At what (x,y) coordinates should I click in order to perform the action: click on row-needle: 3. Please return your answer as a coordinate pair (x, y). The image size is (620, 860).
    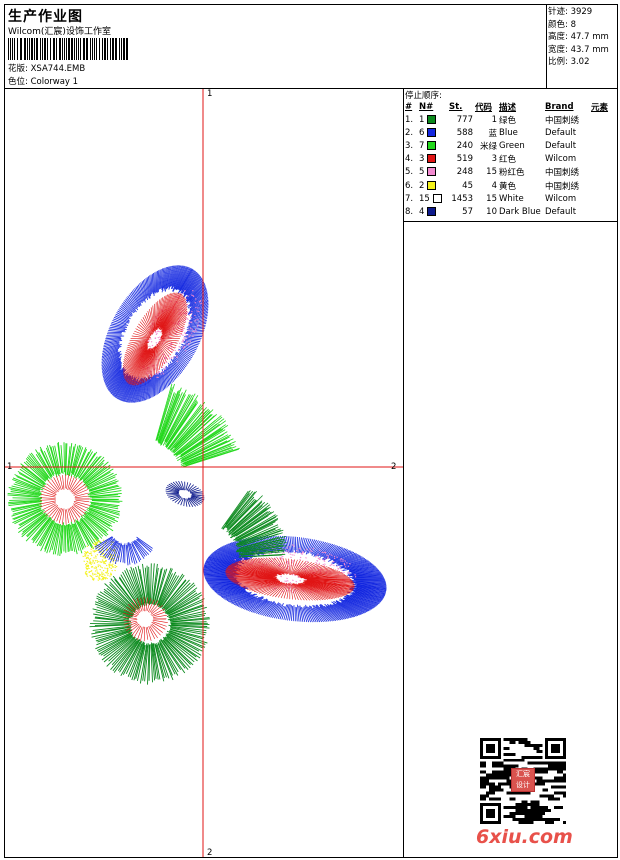
    Looking at the image, I should click on (433, 159).